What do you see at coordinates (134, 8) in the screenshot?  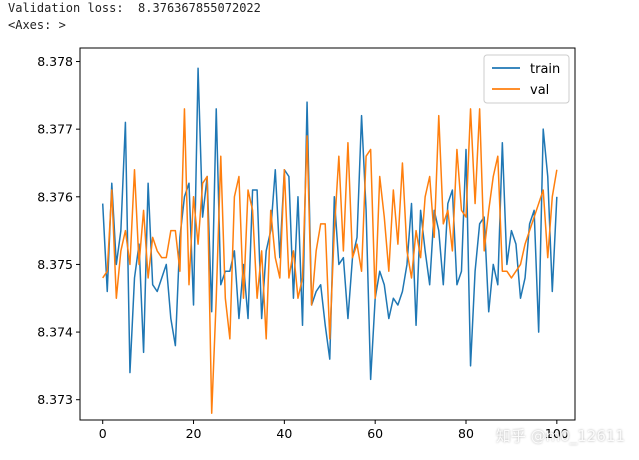 I see `console-line-validation-loss: Validation loss: 8.376367855072022` at bounding box center [134, 8].